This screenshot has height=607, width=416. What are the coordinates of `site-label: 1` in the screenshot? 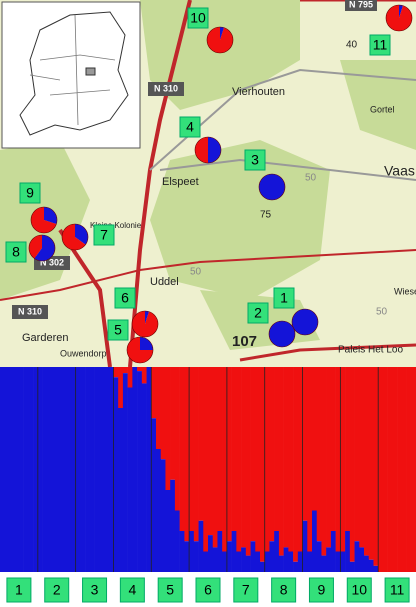 It's located at (284, 298).